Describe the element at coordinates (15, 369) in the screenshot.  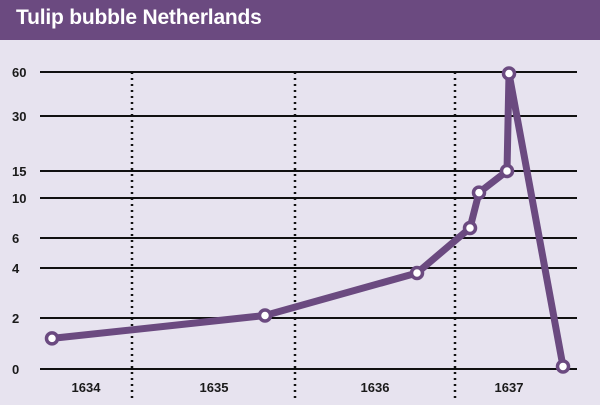
I see `y-tick-label-0: 0` at that location.